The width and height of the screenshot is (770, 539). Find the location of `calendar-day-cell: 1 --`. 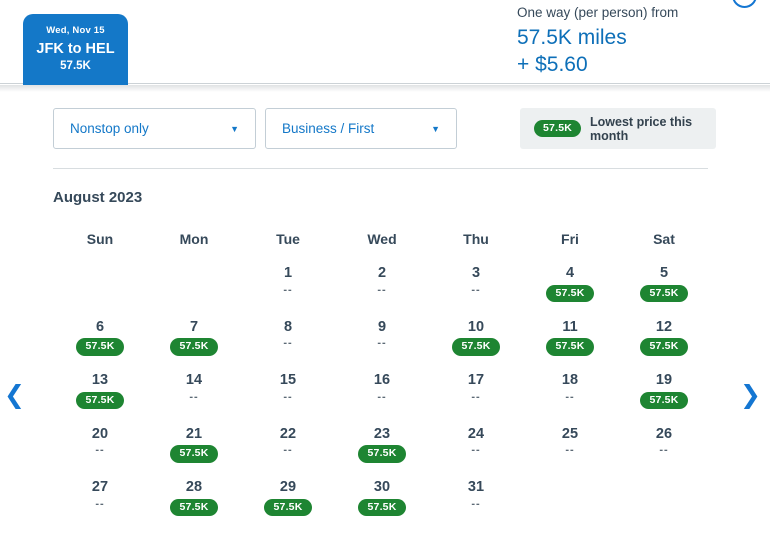

calendar-day-cell: 1 -- is located at coordinates (288, 291).